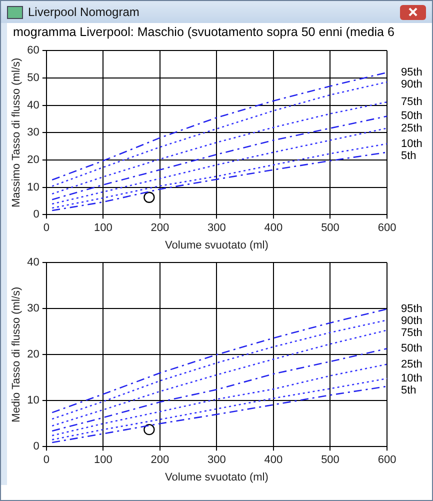 Image resolution: width=433 pixels, height=501 pixels. Describe the element at coordinates (16, 133) in the screenshot. I see `y-axis-title: Massimo Tasso di flusso (ml/s)` at that location.